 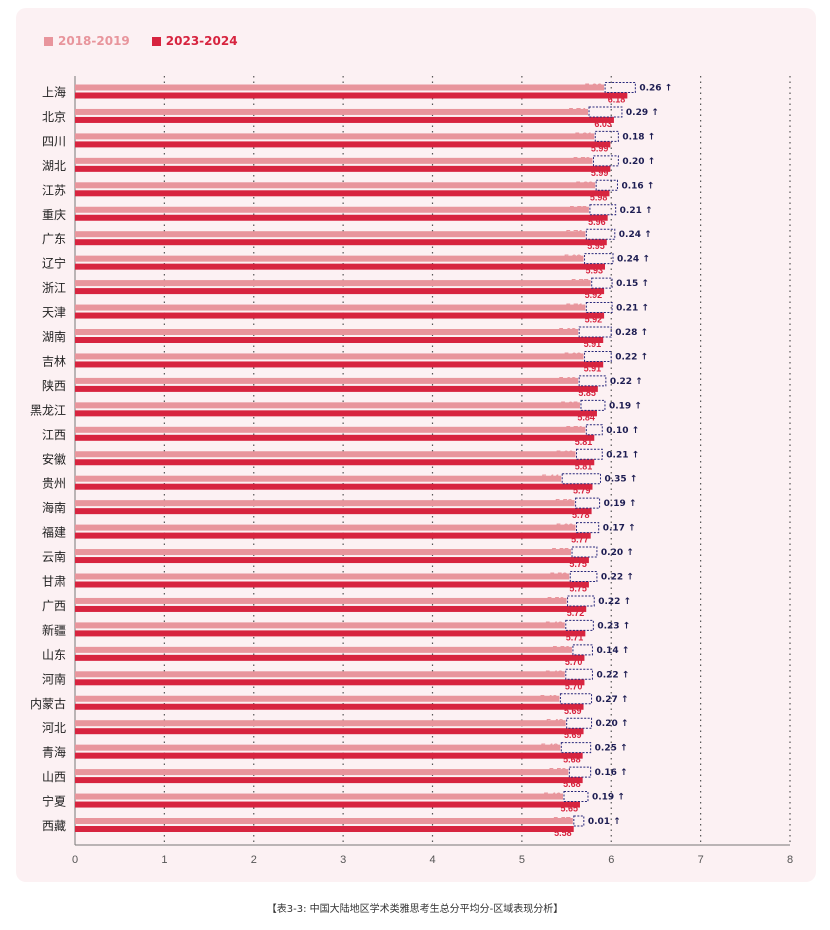 I want to click on data-label-2018-2019: 5.43, so click(x=550, y=747).